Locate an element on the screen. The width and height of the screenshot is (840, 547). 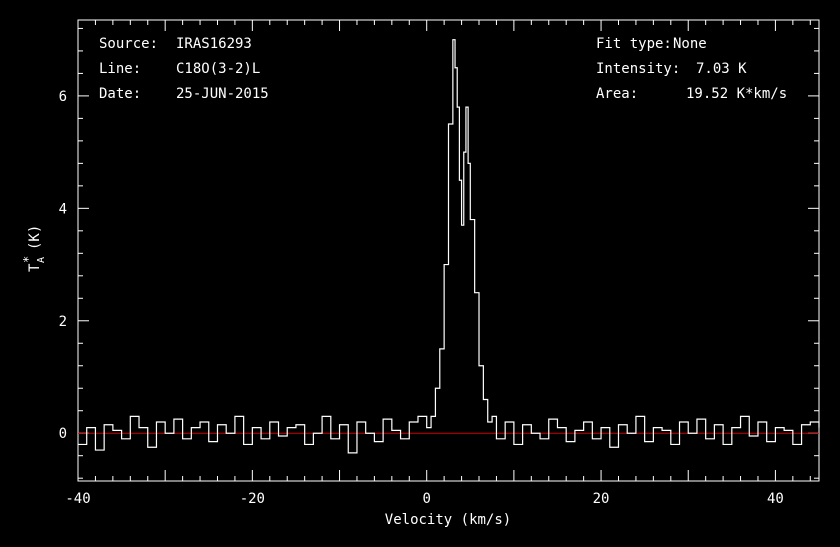
y-tick-label: 4 is located at coordinates (63, 209).